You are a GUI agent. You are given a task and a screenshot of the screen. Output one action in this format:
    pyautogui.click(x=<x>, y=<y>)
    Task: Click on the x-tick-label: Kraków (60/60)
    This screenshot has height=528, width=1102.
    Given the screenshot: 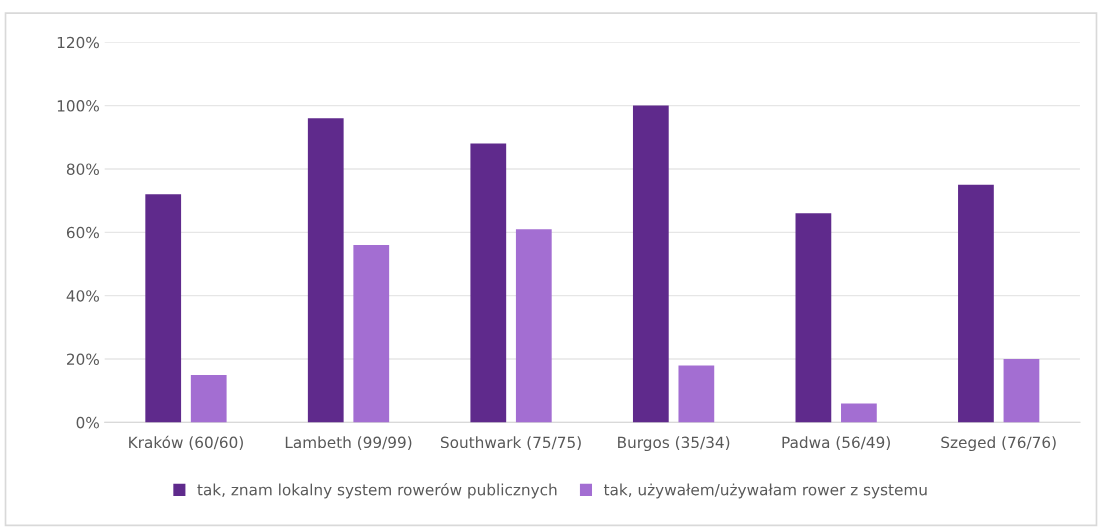 What is the action you would take?
    pyautogui.click(x=186, y=442)
    